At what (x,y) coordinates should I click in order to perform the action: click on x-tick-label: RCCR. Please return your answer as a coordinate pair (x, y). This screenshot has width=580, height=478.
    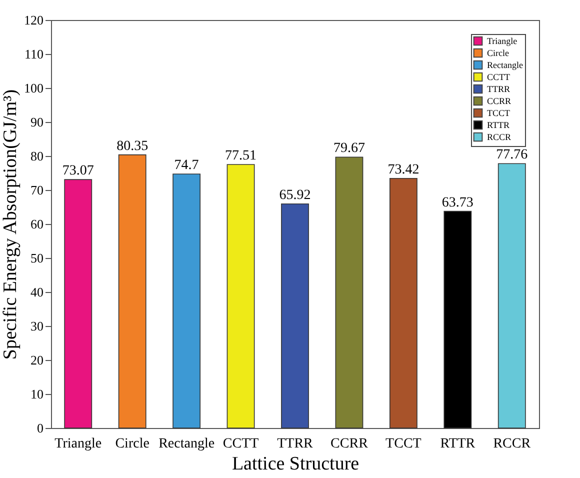
    Looking at the image, I should click on (512, 444).